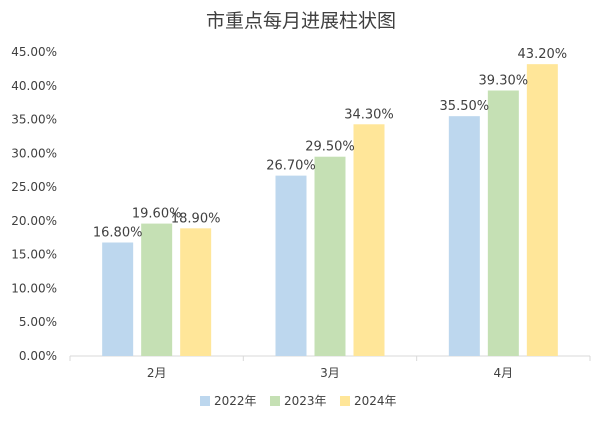 The image size is (603, 421). What do you see at coordinates (504, 373) in the screenshot?
I see `x-tick-label: 4月` at bounding box center [504, 373].